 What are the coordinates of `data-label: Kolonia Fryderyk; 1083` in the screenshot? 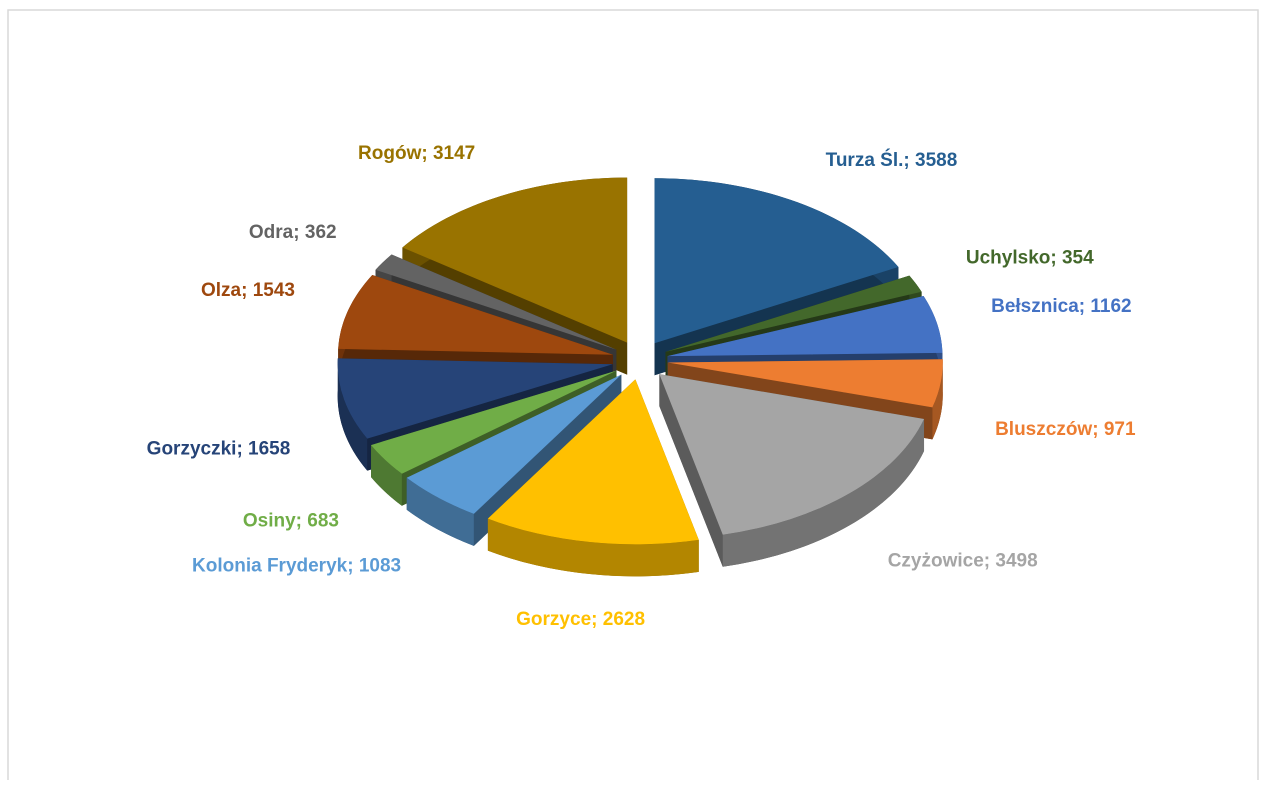 It's located at (296, 566).